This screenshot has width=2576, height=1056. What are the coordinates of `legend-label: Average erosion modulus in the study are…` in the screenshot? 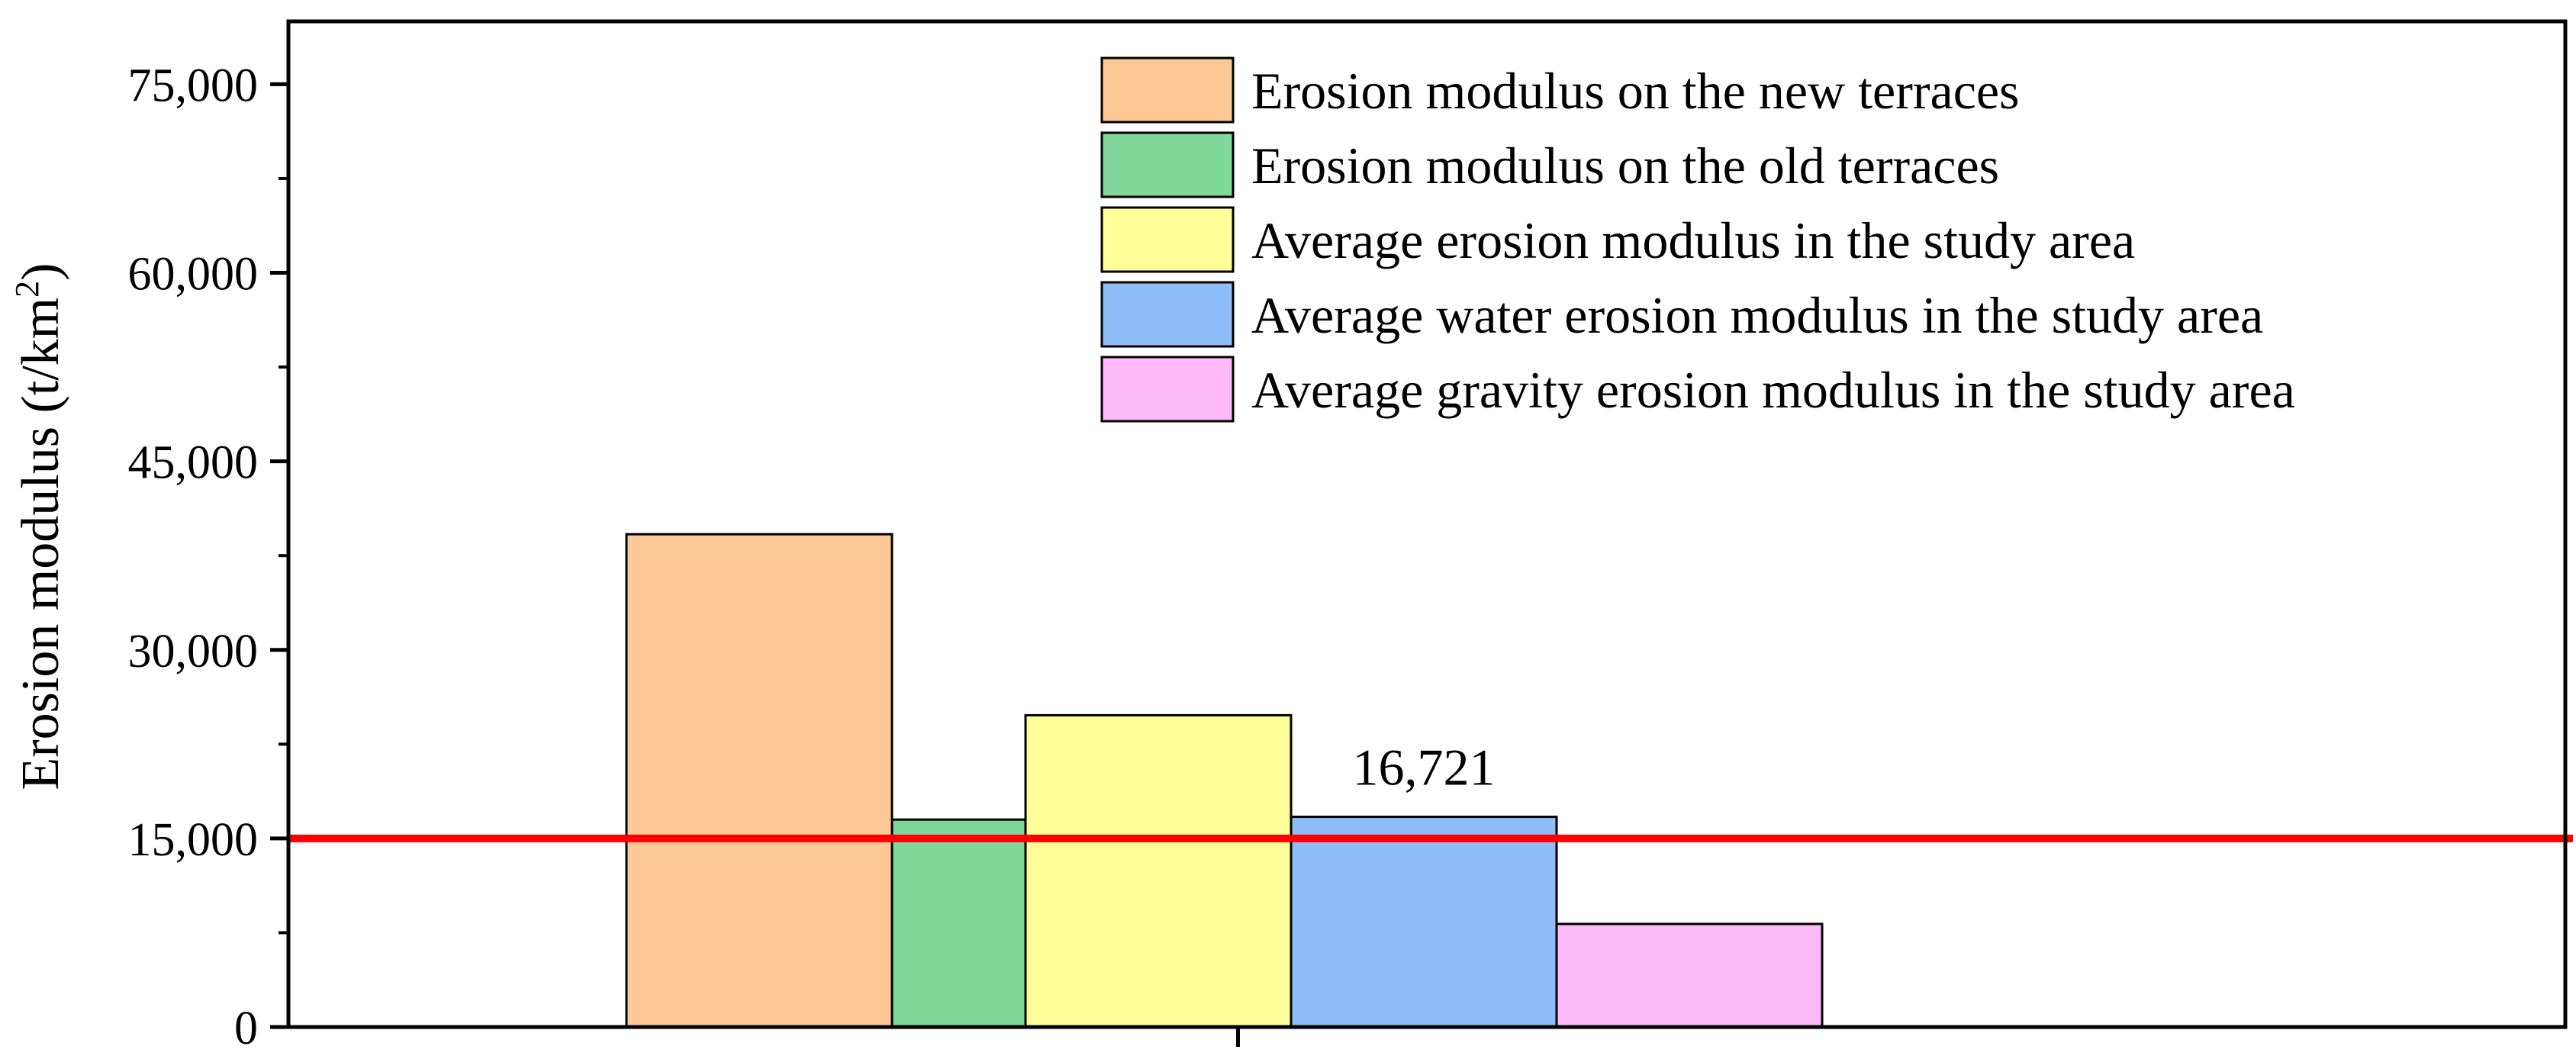 It's located at (1693, 240).